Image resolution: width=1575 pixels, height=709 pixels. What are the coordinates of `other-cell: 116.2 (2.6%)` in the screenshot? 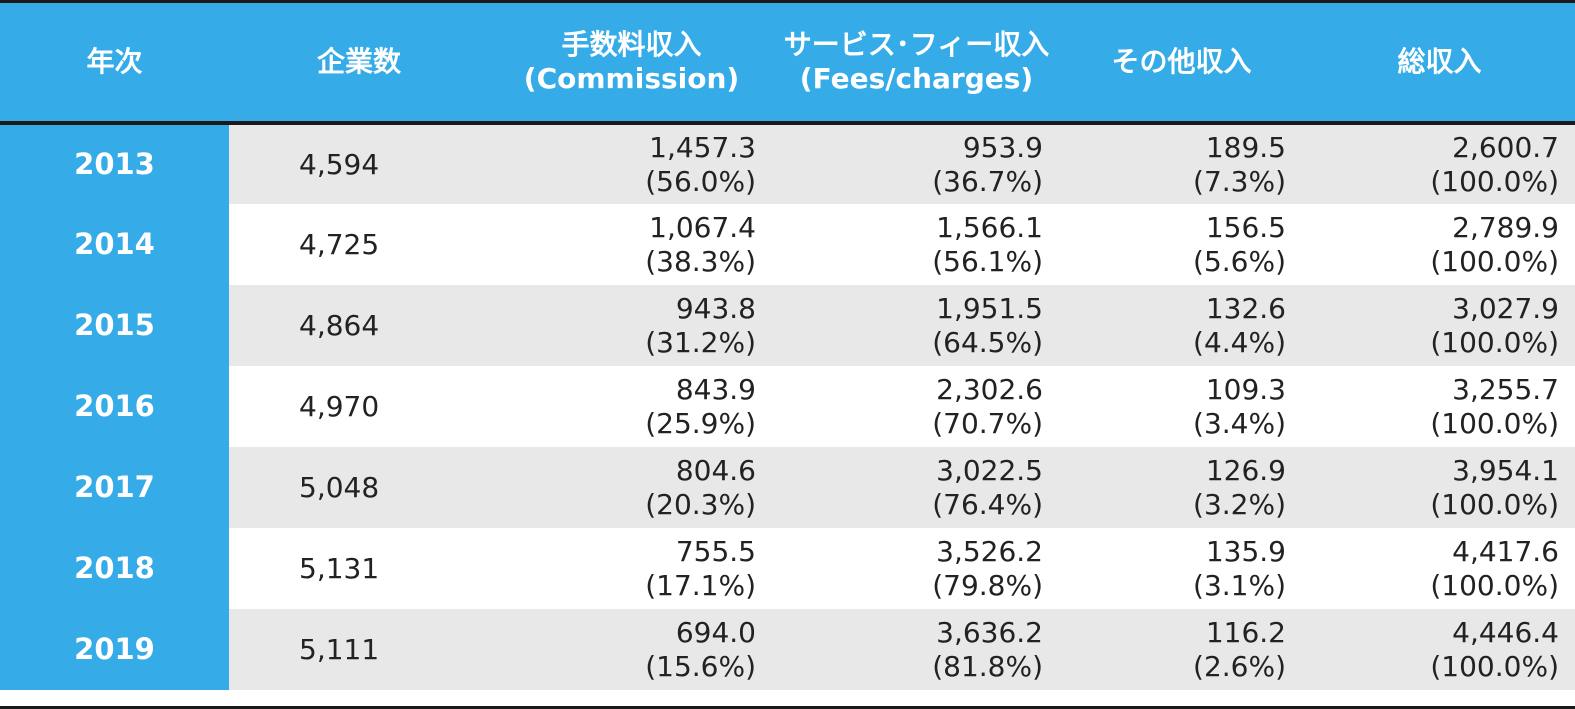 It's located at (1181, 649).